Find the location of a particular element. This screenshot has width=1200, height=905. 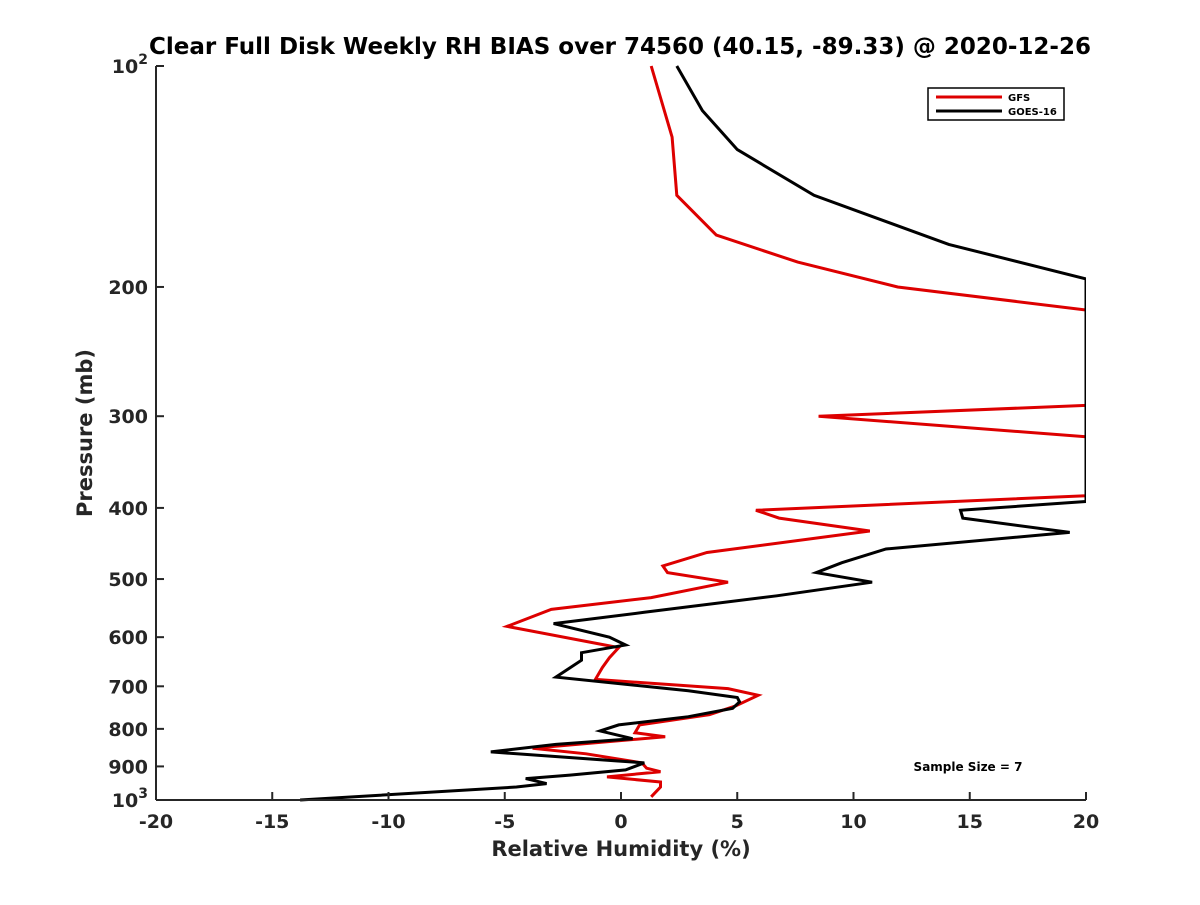

x-tick-label: 15 is located at coordinates (970, 822).